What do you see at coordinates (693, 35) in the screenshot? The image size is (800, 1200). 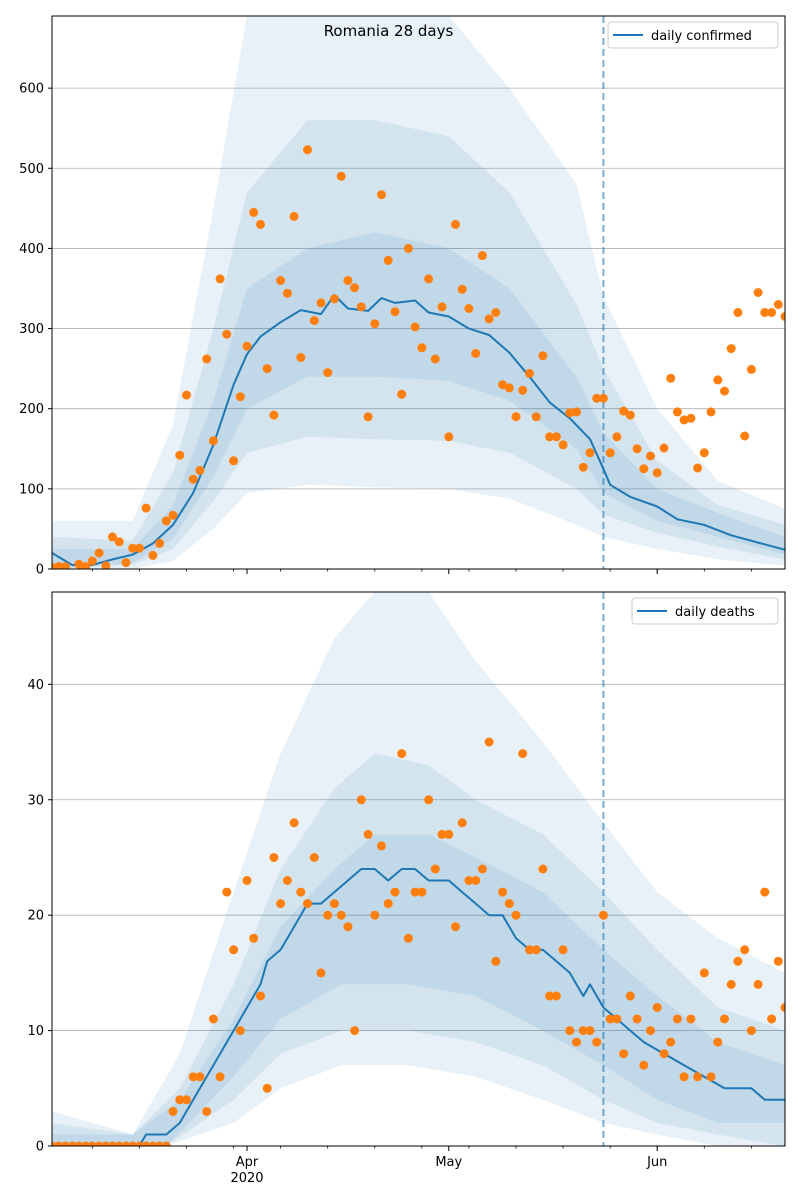 I see `legend: daily confirmed` at bounding box center [693, 35].